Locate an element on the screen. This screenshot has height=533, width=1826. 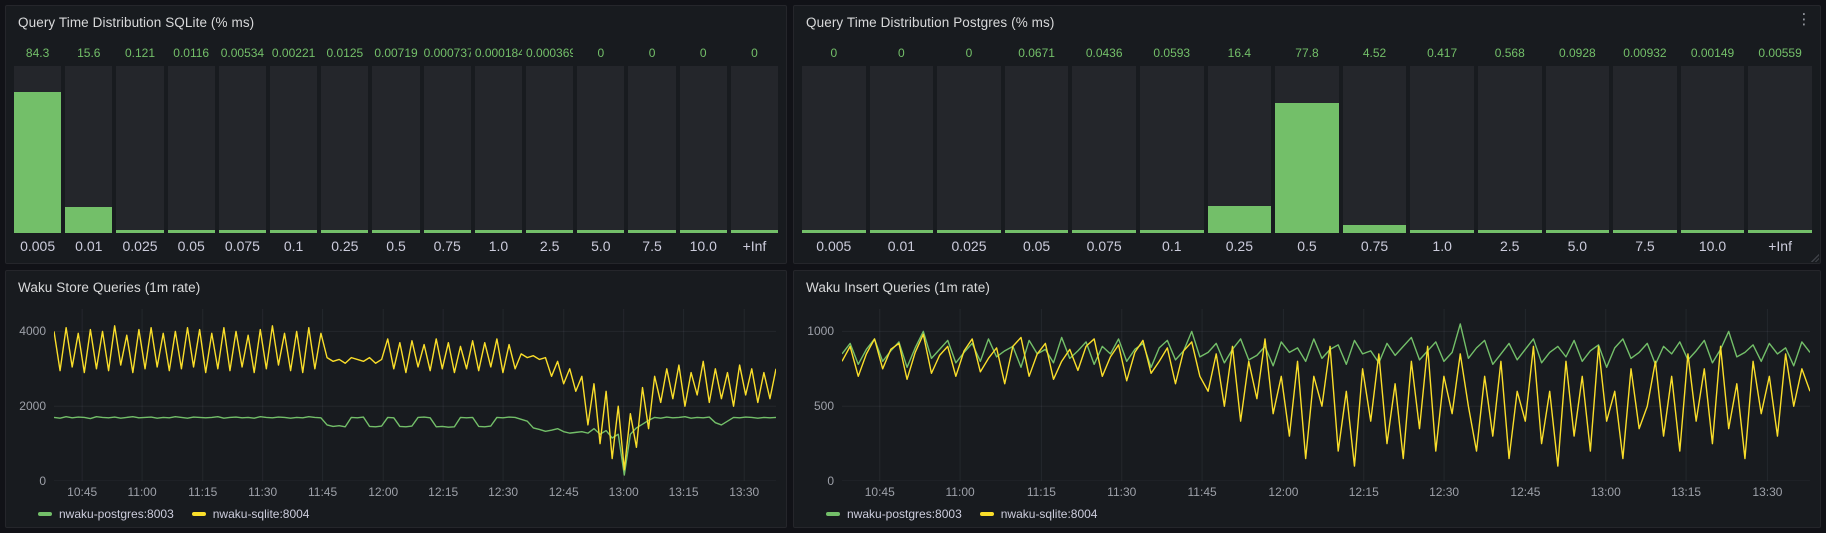
histogram-value-label: 0.0436 is located at coordinates (1104, 53).